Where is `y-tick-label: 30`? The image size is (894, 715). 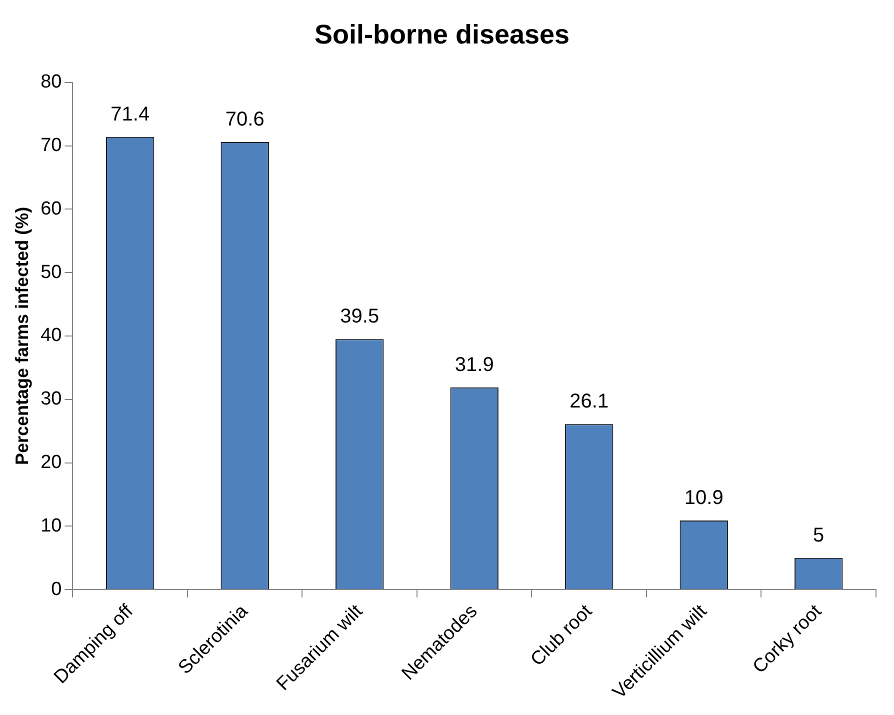
y-tick-label: 30 is located at coordinates (51, 399).